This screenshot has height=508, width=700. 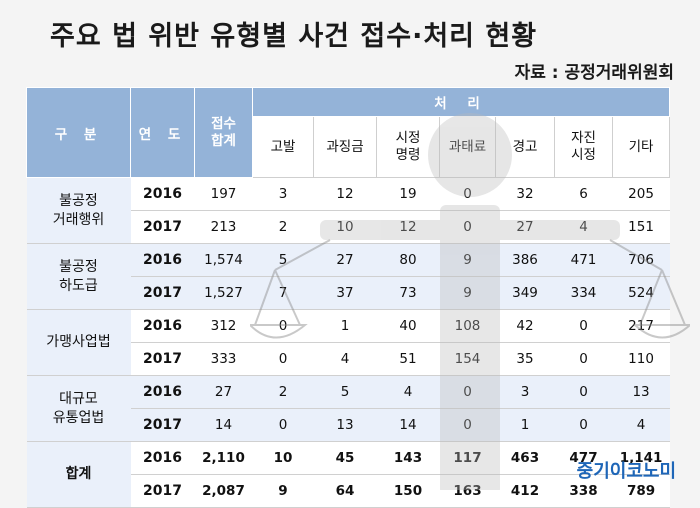 What do you see at coordinates (223, 132) in the screenshot?
I see `header-received: 접수 합계` at bounding box center [223, 132].